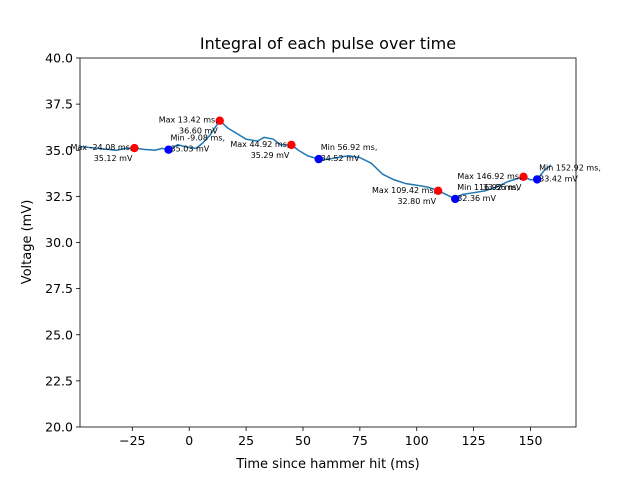 This screenshot has height=480, width=640. What do you see at coordinates (349, 153) in the screenshot?
I see `min-annotation: Min 56.92 ms, 34.52 mV` at bounding box center [349, 153].